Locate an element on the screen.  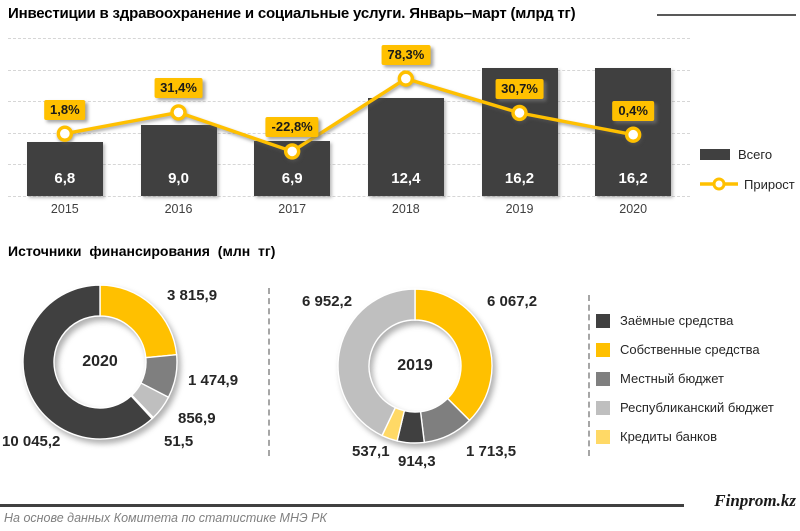
sources-legend-item: Местный бюджет is located at coordinates (685, 378).